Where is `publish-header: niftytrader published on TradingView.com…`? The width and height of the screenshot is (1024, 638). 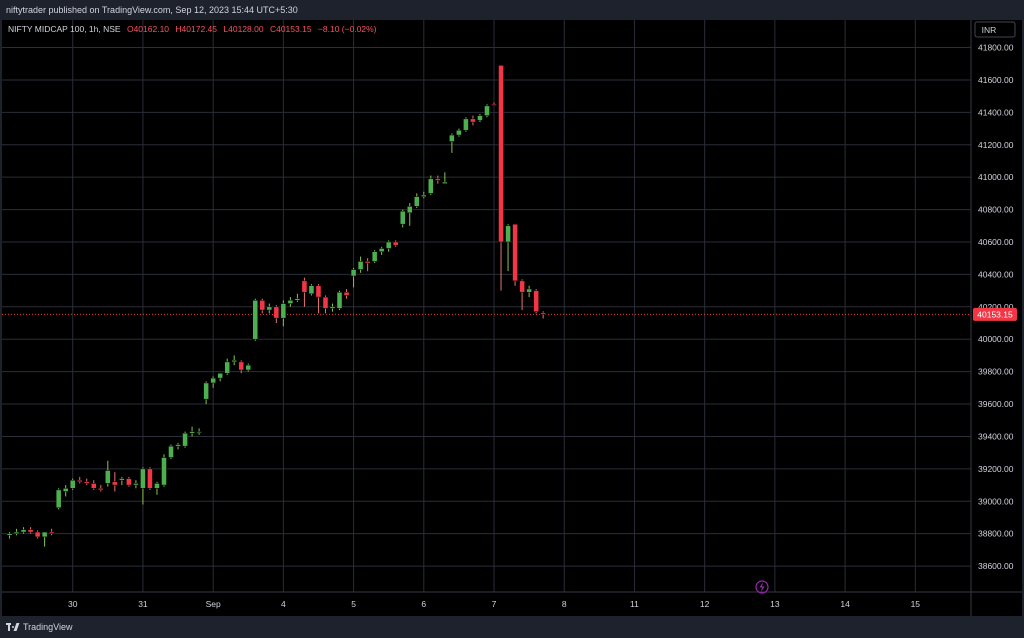 publish-header: niftytrader published on TradingView.com… is located at coordinates (512, 10).